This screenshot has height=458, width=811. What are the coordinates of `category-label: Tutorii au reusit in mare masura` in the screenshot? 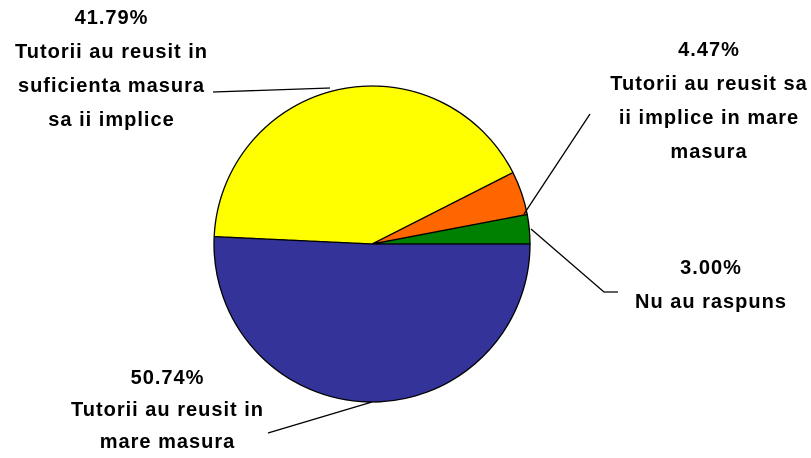 It's located at (167, 426).